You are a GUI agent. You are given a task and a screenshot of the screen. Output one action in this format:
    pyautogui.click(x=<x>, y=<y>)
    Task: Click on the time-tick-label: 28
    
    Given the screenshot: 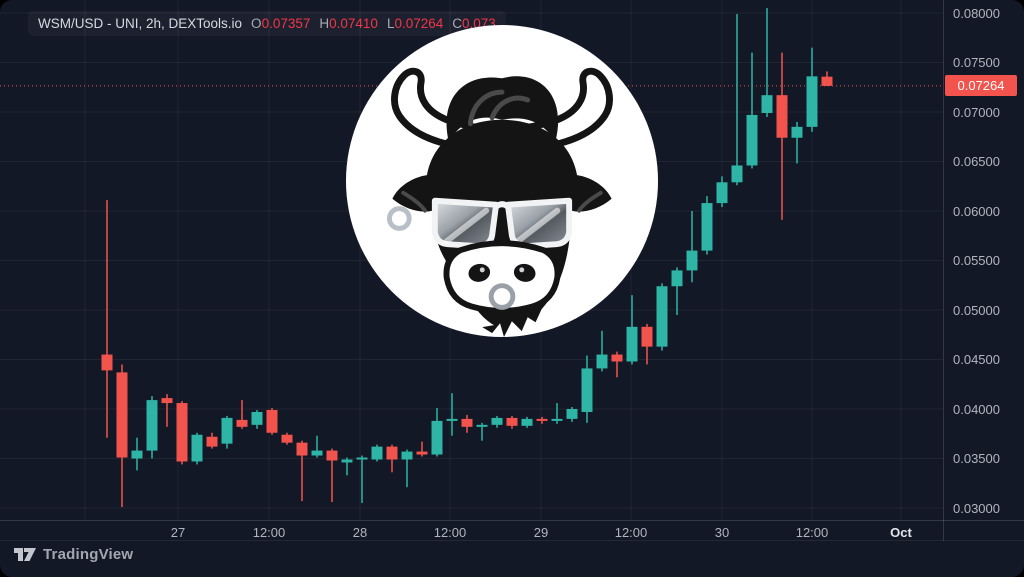 What is the action you would take?
    pyautogui.click(x=360, y=532)
    